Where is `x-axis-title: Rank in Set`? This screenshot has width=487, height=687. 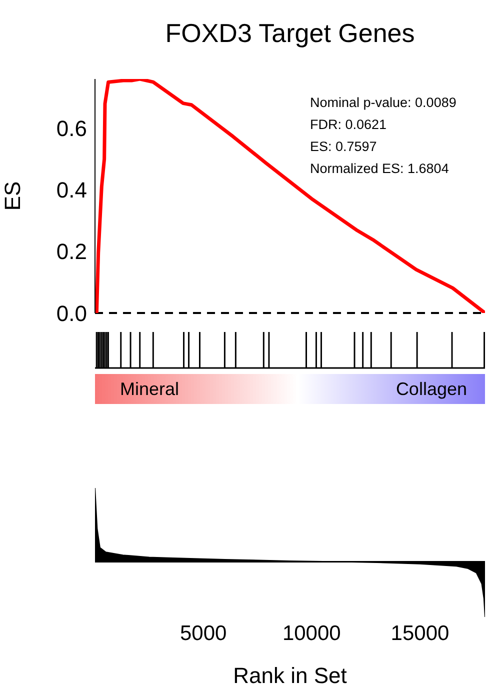 x-axis-title: Rank in Set is located at coordinates (290, 675).